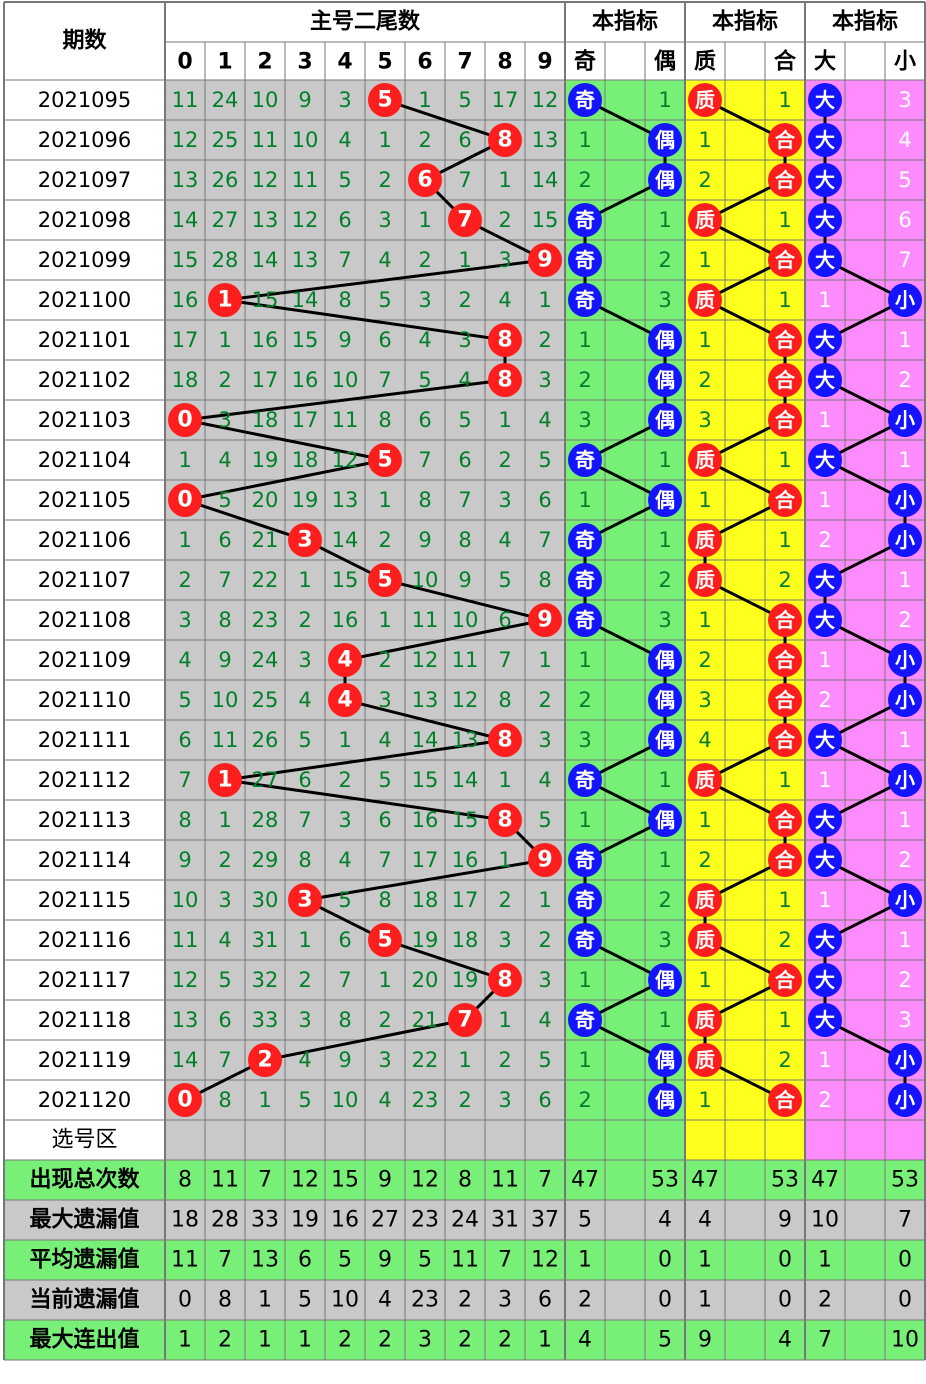 This screenshot has width=926, height=1384. What do you see at coordinates (225, 1260) in the screenshot?
I see `stat-value: 7` at bounding box center [225, 1260].